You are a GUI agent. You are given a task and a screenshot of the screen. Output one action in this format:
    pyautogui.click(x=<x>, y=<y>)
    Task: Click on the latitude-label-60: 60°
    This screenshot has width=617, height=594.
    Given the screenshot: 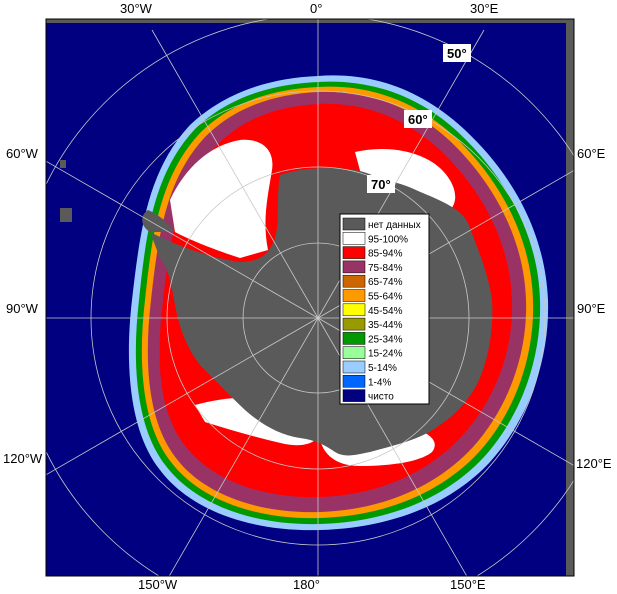 What is the action you would take?
    pyautogui.click(x=418, y=119)
    